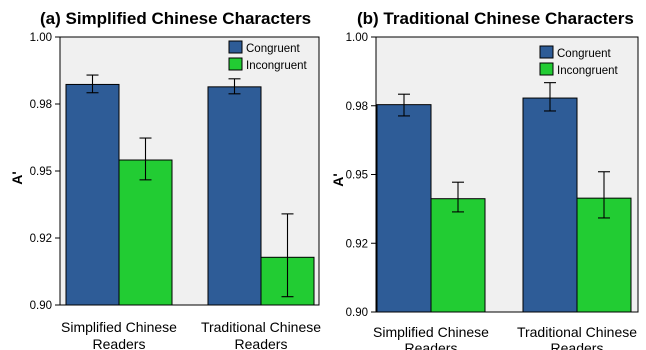 The height and width of the screenshot is (350, 646). What do you see at coordinates (175, 18) in the screenshot?
I see `chart-title: (a) Simplified Chinese Characters` at bounding box center [175, 18].